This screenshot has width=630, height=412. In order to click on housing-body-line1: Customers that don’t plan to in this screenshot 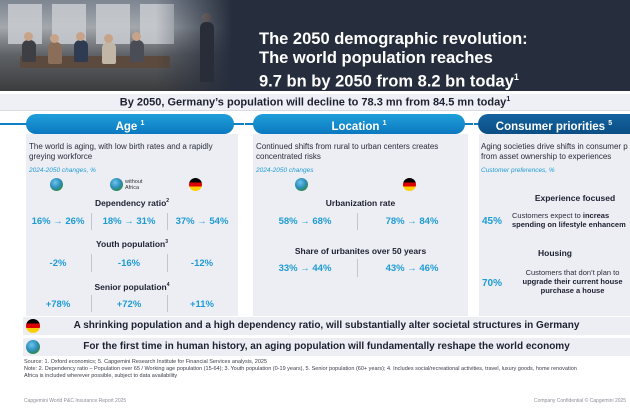, I will do `click(572, 272)`.